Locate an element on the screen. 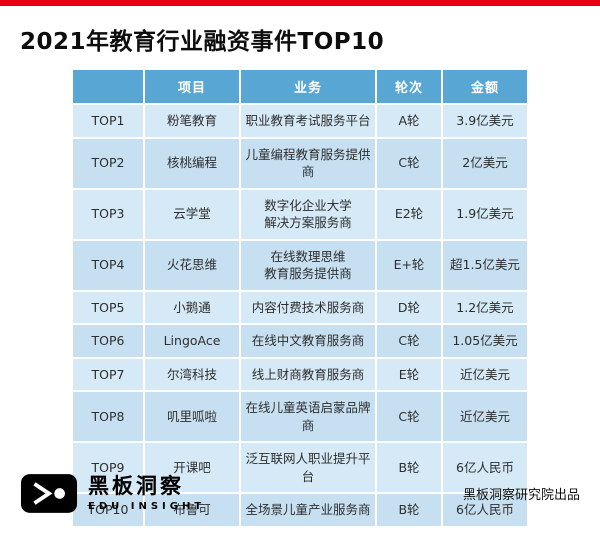 The height and width of the screenshot is (536, 600). table-row: TOP4 火花思维 在线数理思维 教育服务提供商 E+轮 超1.5亿美元 is located at coordinates (300, 265).